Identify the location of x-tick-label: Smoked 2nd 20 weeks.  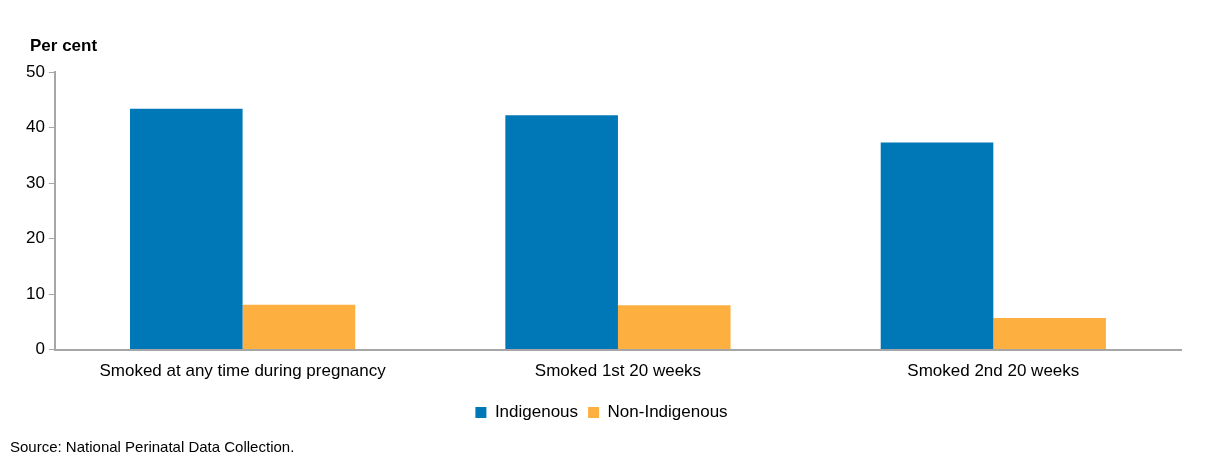
(993, 371).